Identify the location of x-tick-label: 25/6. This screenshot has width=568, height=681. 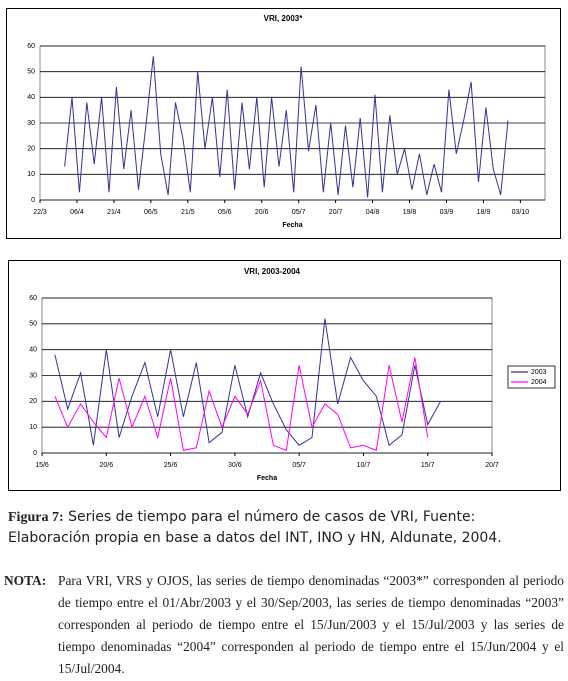
(171, 465).